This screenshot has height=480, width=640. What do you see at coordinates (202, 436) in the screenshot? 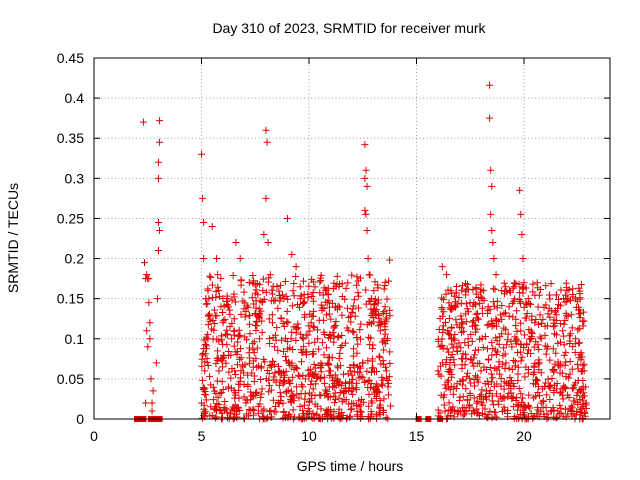
I see `x-tick-label: 5` at bounding box center [202, 436].